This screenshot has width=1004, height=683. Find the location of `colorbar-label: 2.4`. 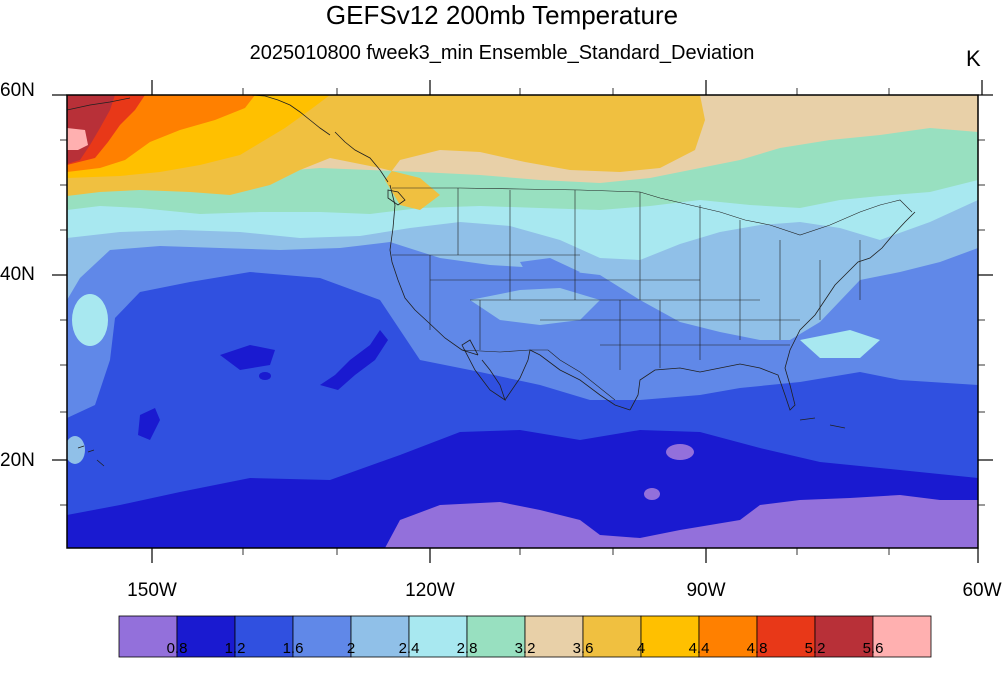

colorbar-label: 2.4 is located at coordinates (409, 648).